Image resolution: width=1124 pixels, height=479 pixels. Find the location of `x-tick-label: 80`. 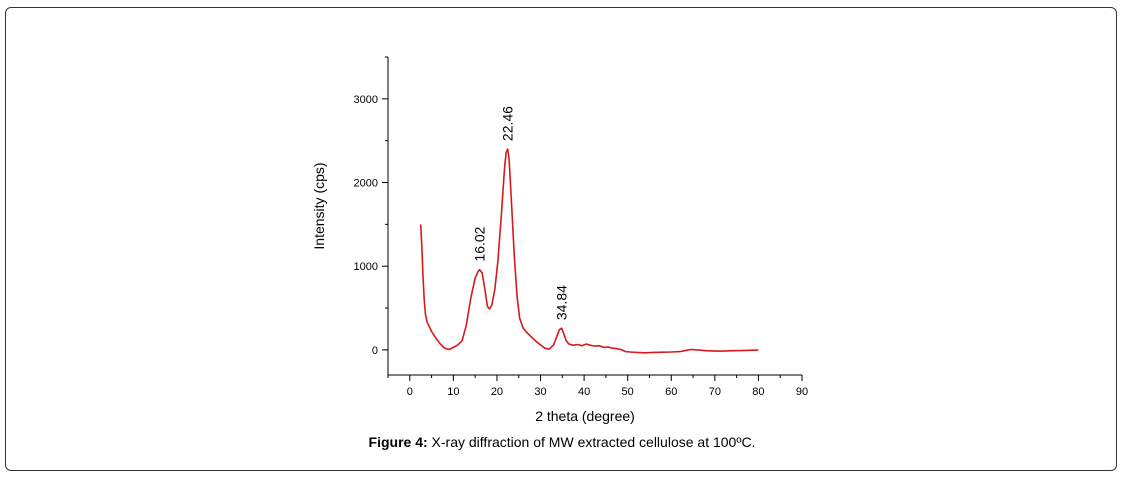

x-tick-label: 80 is located at coordinates (758, 392).